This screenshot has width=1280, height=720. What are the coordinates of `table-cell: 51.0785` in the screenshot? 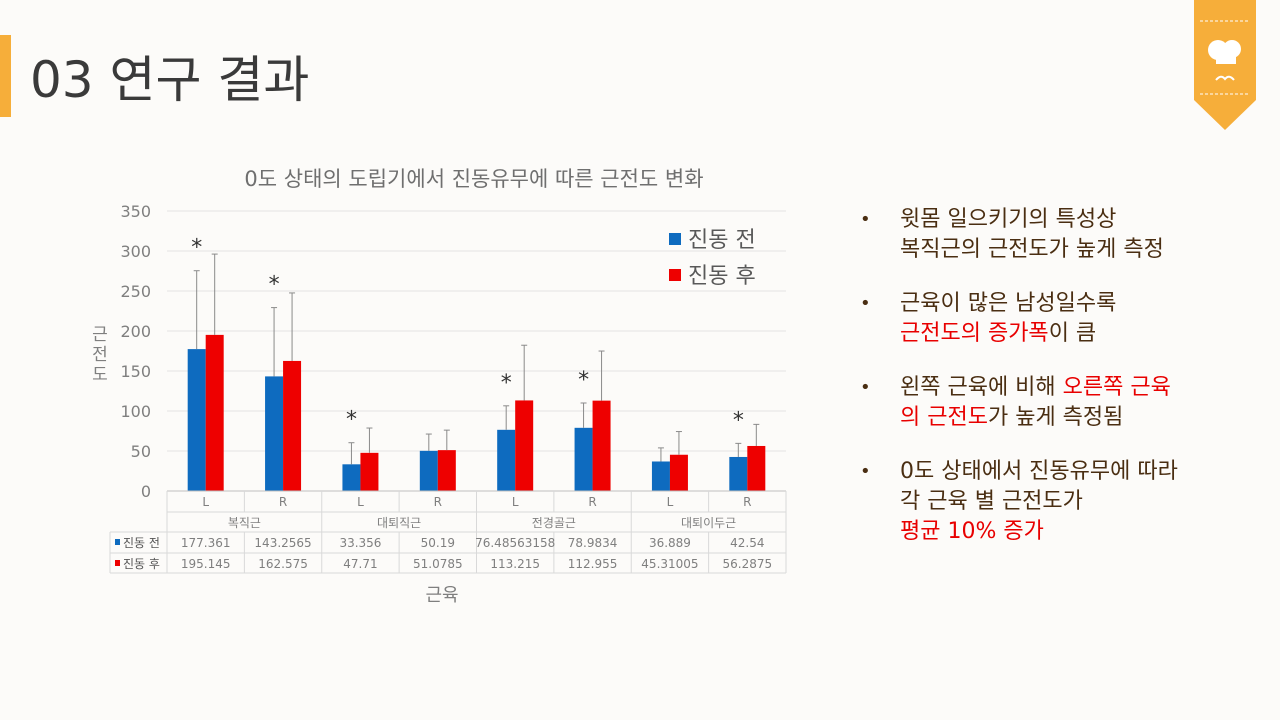 It's located at (438, 564).